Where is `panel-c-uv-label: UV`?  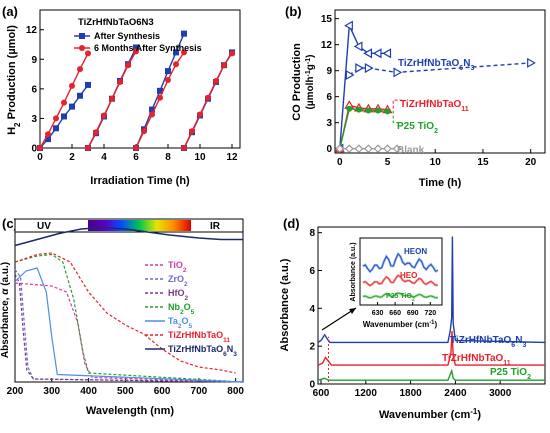 panel-c-uv-label: UV is located at coordinates (44, 226).